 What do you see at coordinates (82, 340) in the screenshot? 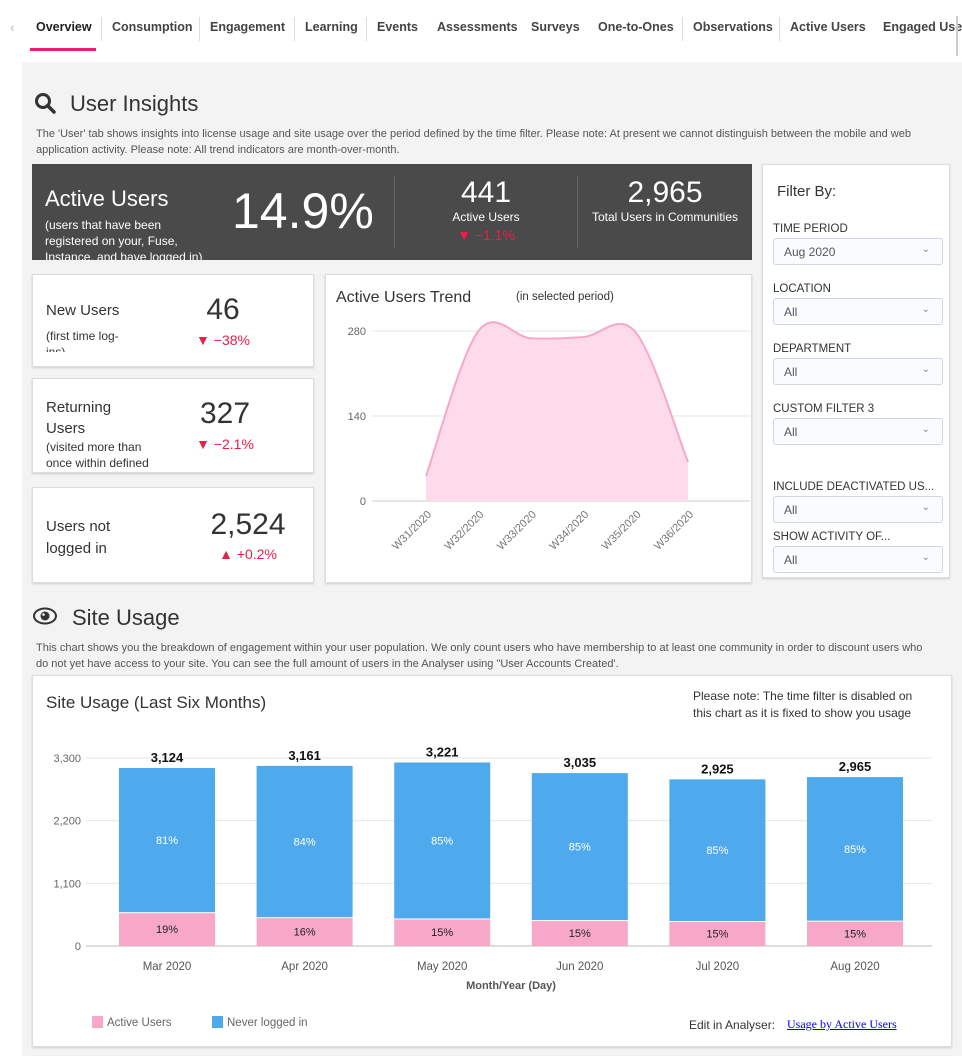
I see `card-subtitle: (first time log-ins)` at bounding box center [82, 340].